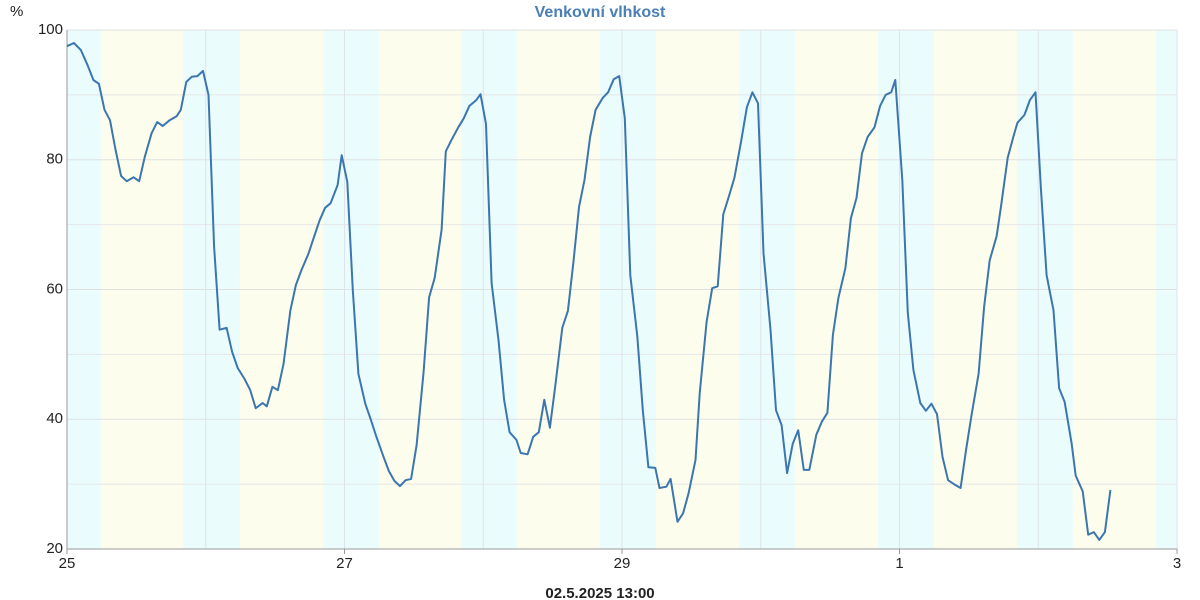 This screenshot has width=1200, height=600. What do you see at coordinates (599, 592) in the screenshot?
I see `x-axis-label: 02.5.2025 13:00` at bounding box center [599, 592].